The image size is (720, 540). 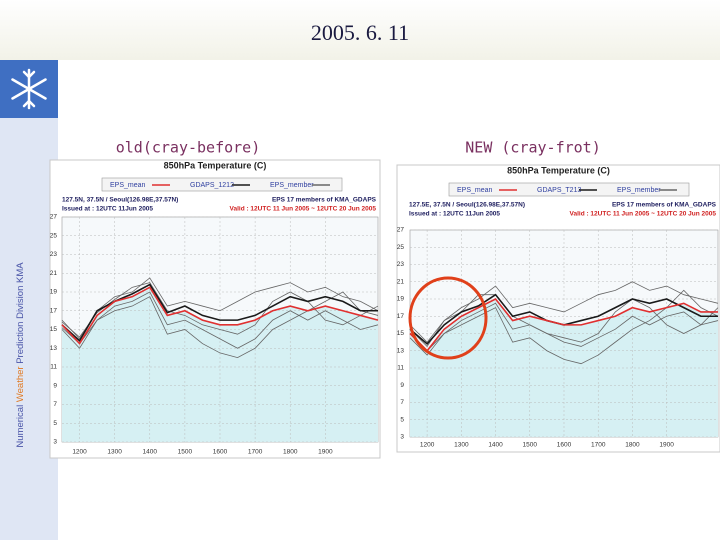 I want to click on slide-title: 2005. 6. 11, so click(x=360, y=32).